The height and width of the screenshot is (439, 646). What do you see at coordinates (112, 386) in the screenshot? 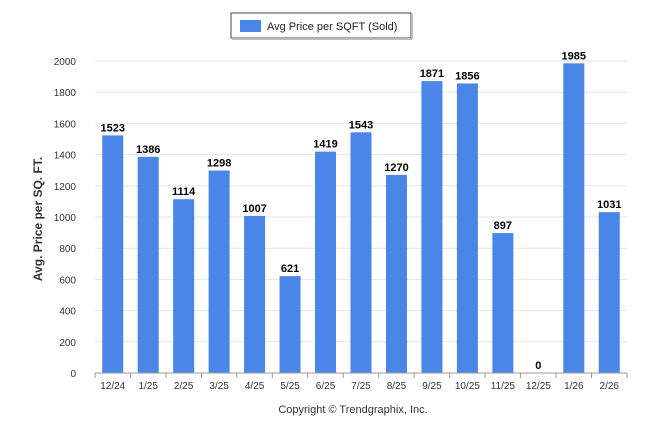
I see `x-tick-label: 12/24` at bounding box center [112, 386].